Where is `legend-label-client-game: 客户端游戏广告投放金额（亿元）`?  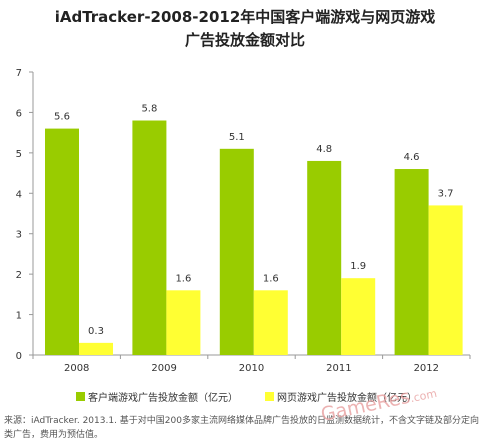 legend-label-client-game: 客户端游戏广告投放金额（亿元） is located at coordinates (163, 397).